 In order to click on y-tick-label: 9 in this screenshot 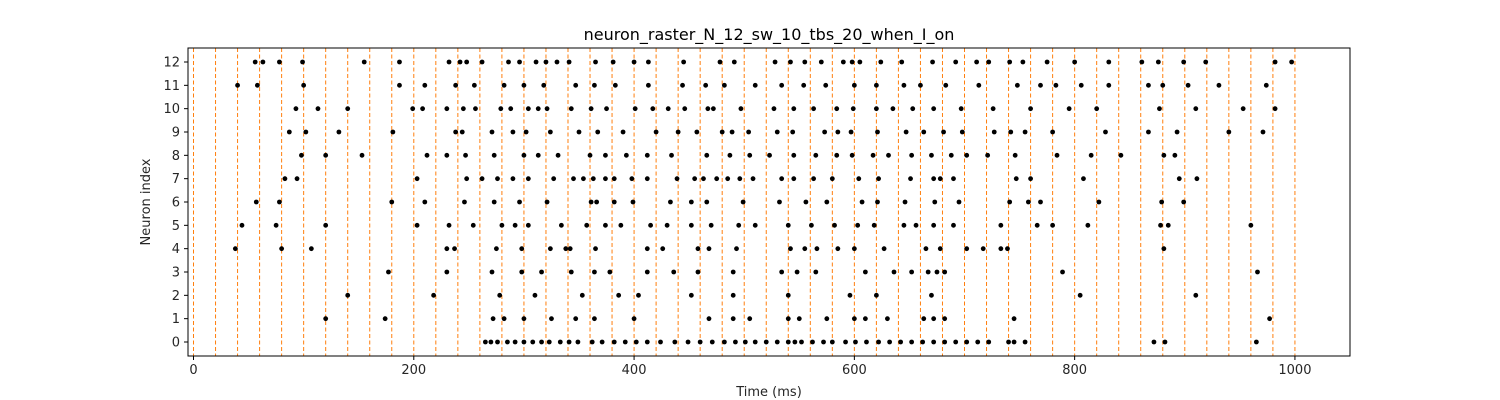, I will do `click(176, 133)`.